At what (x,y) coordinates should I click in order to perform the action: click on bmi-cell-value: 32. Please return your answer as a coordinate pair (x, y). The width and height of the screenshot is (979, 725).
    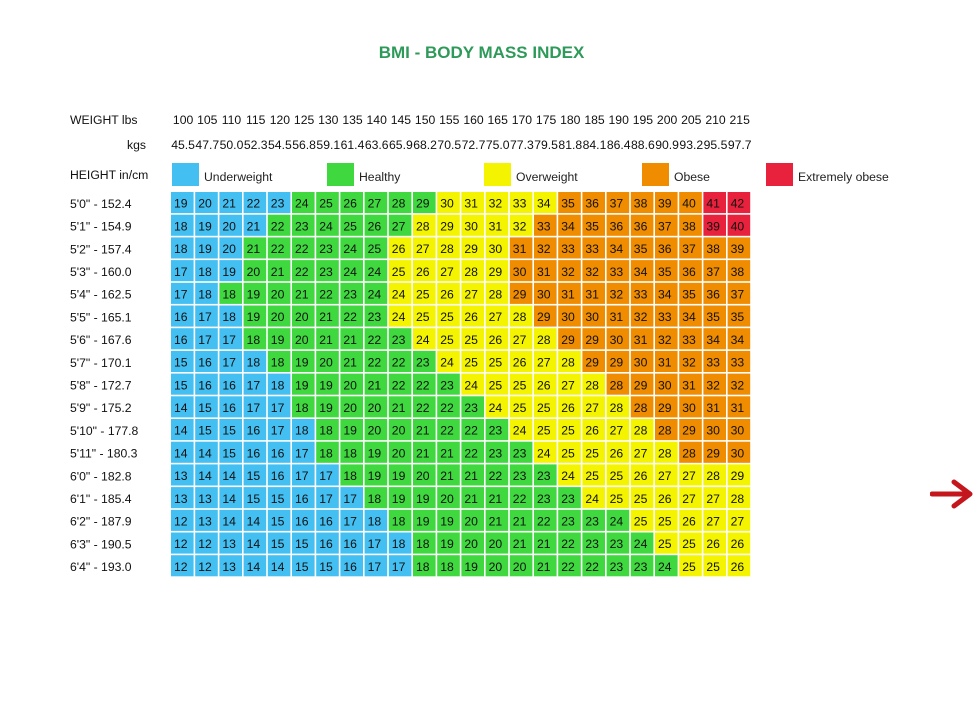
    Looking at the image, I should click on (689, 363).